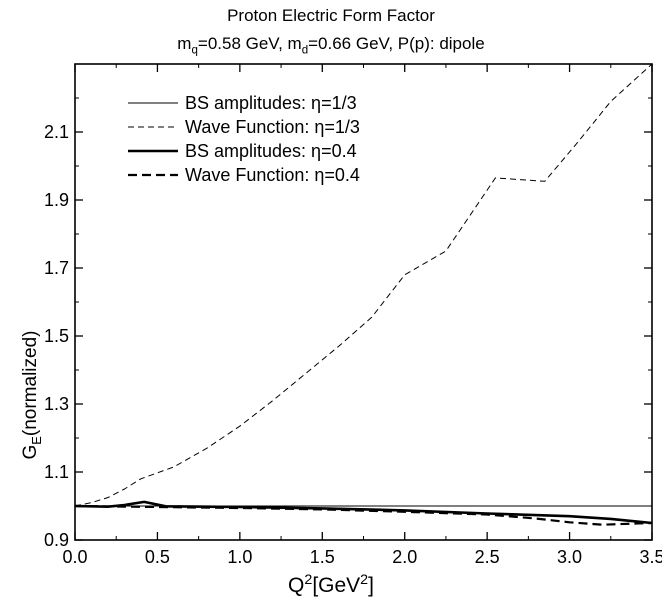  What do you see at coordinates (56, 336) in the screenshot?
I see `y-tick-label: 1.5` at bounding box center [56, 336].